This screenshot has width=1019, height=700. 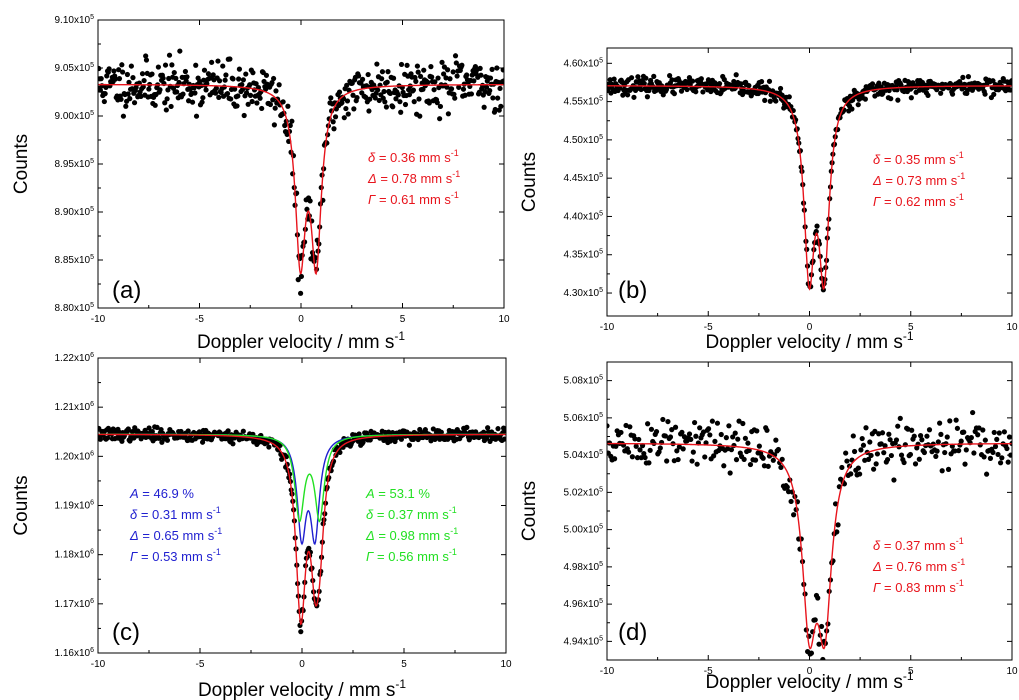 I want to click on y-tick-label: 1.17x106, so click(x=75, y=604).